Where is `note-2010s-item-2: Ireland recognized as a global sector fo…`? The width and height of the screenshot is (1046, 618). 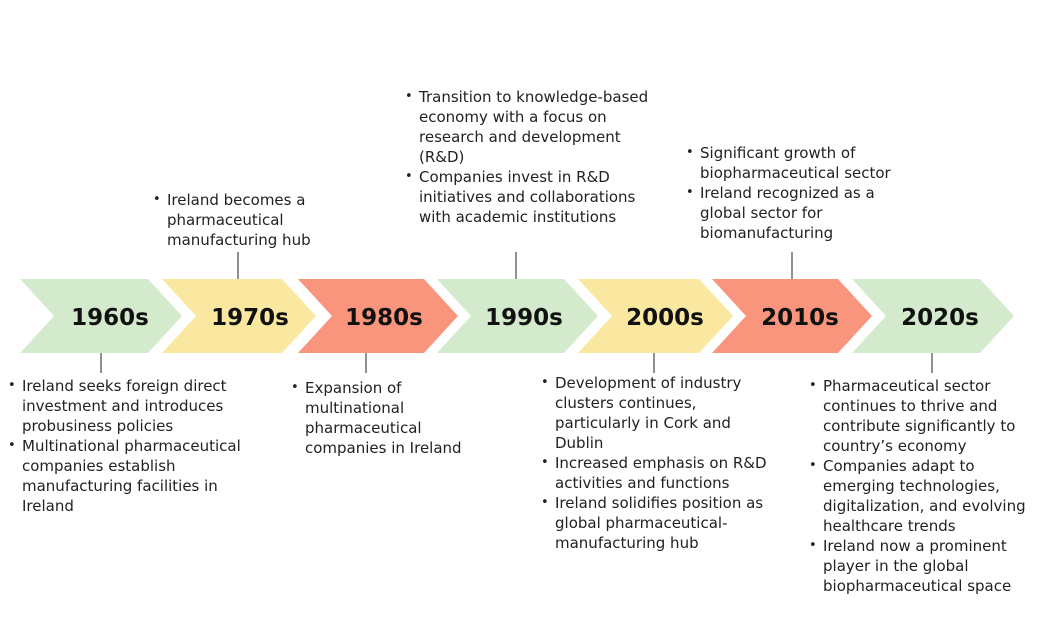 note-2010s-item-2: Ireland recognized as a global sector fo… is located at coordinates (798, 213).